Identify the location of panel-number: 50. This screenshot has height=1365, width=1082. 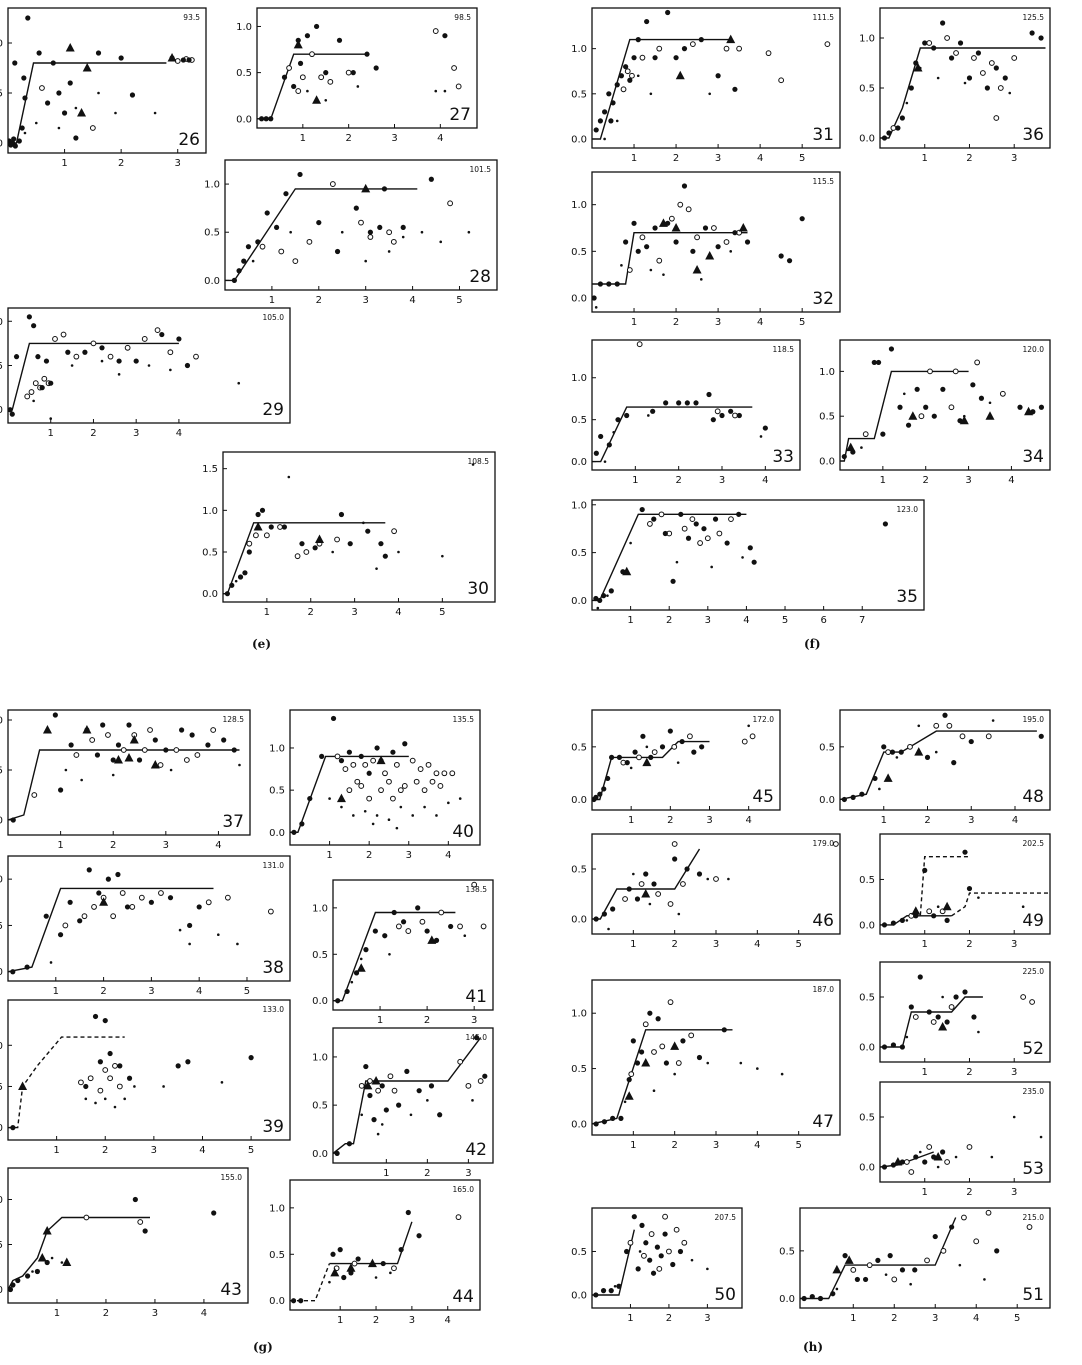
(725, 1295).